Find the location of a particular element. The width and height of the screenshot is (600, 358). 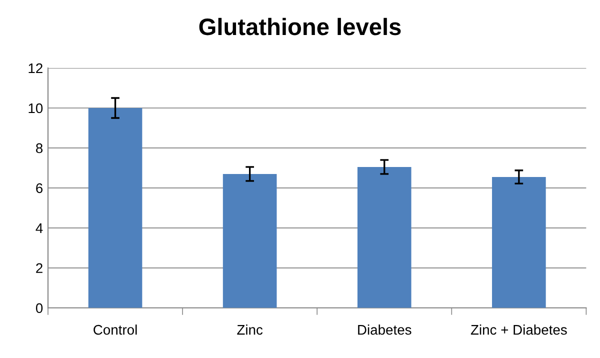

y-tick-label: 8 is located at coordinates (39, 148).